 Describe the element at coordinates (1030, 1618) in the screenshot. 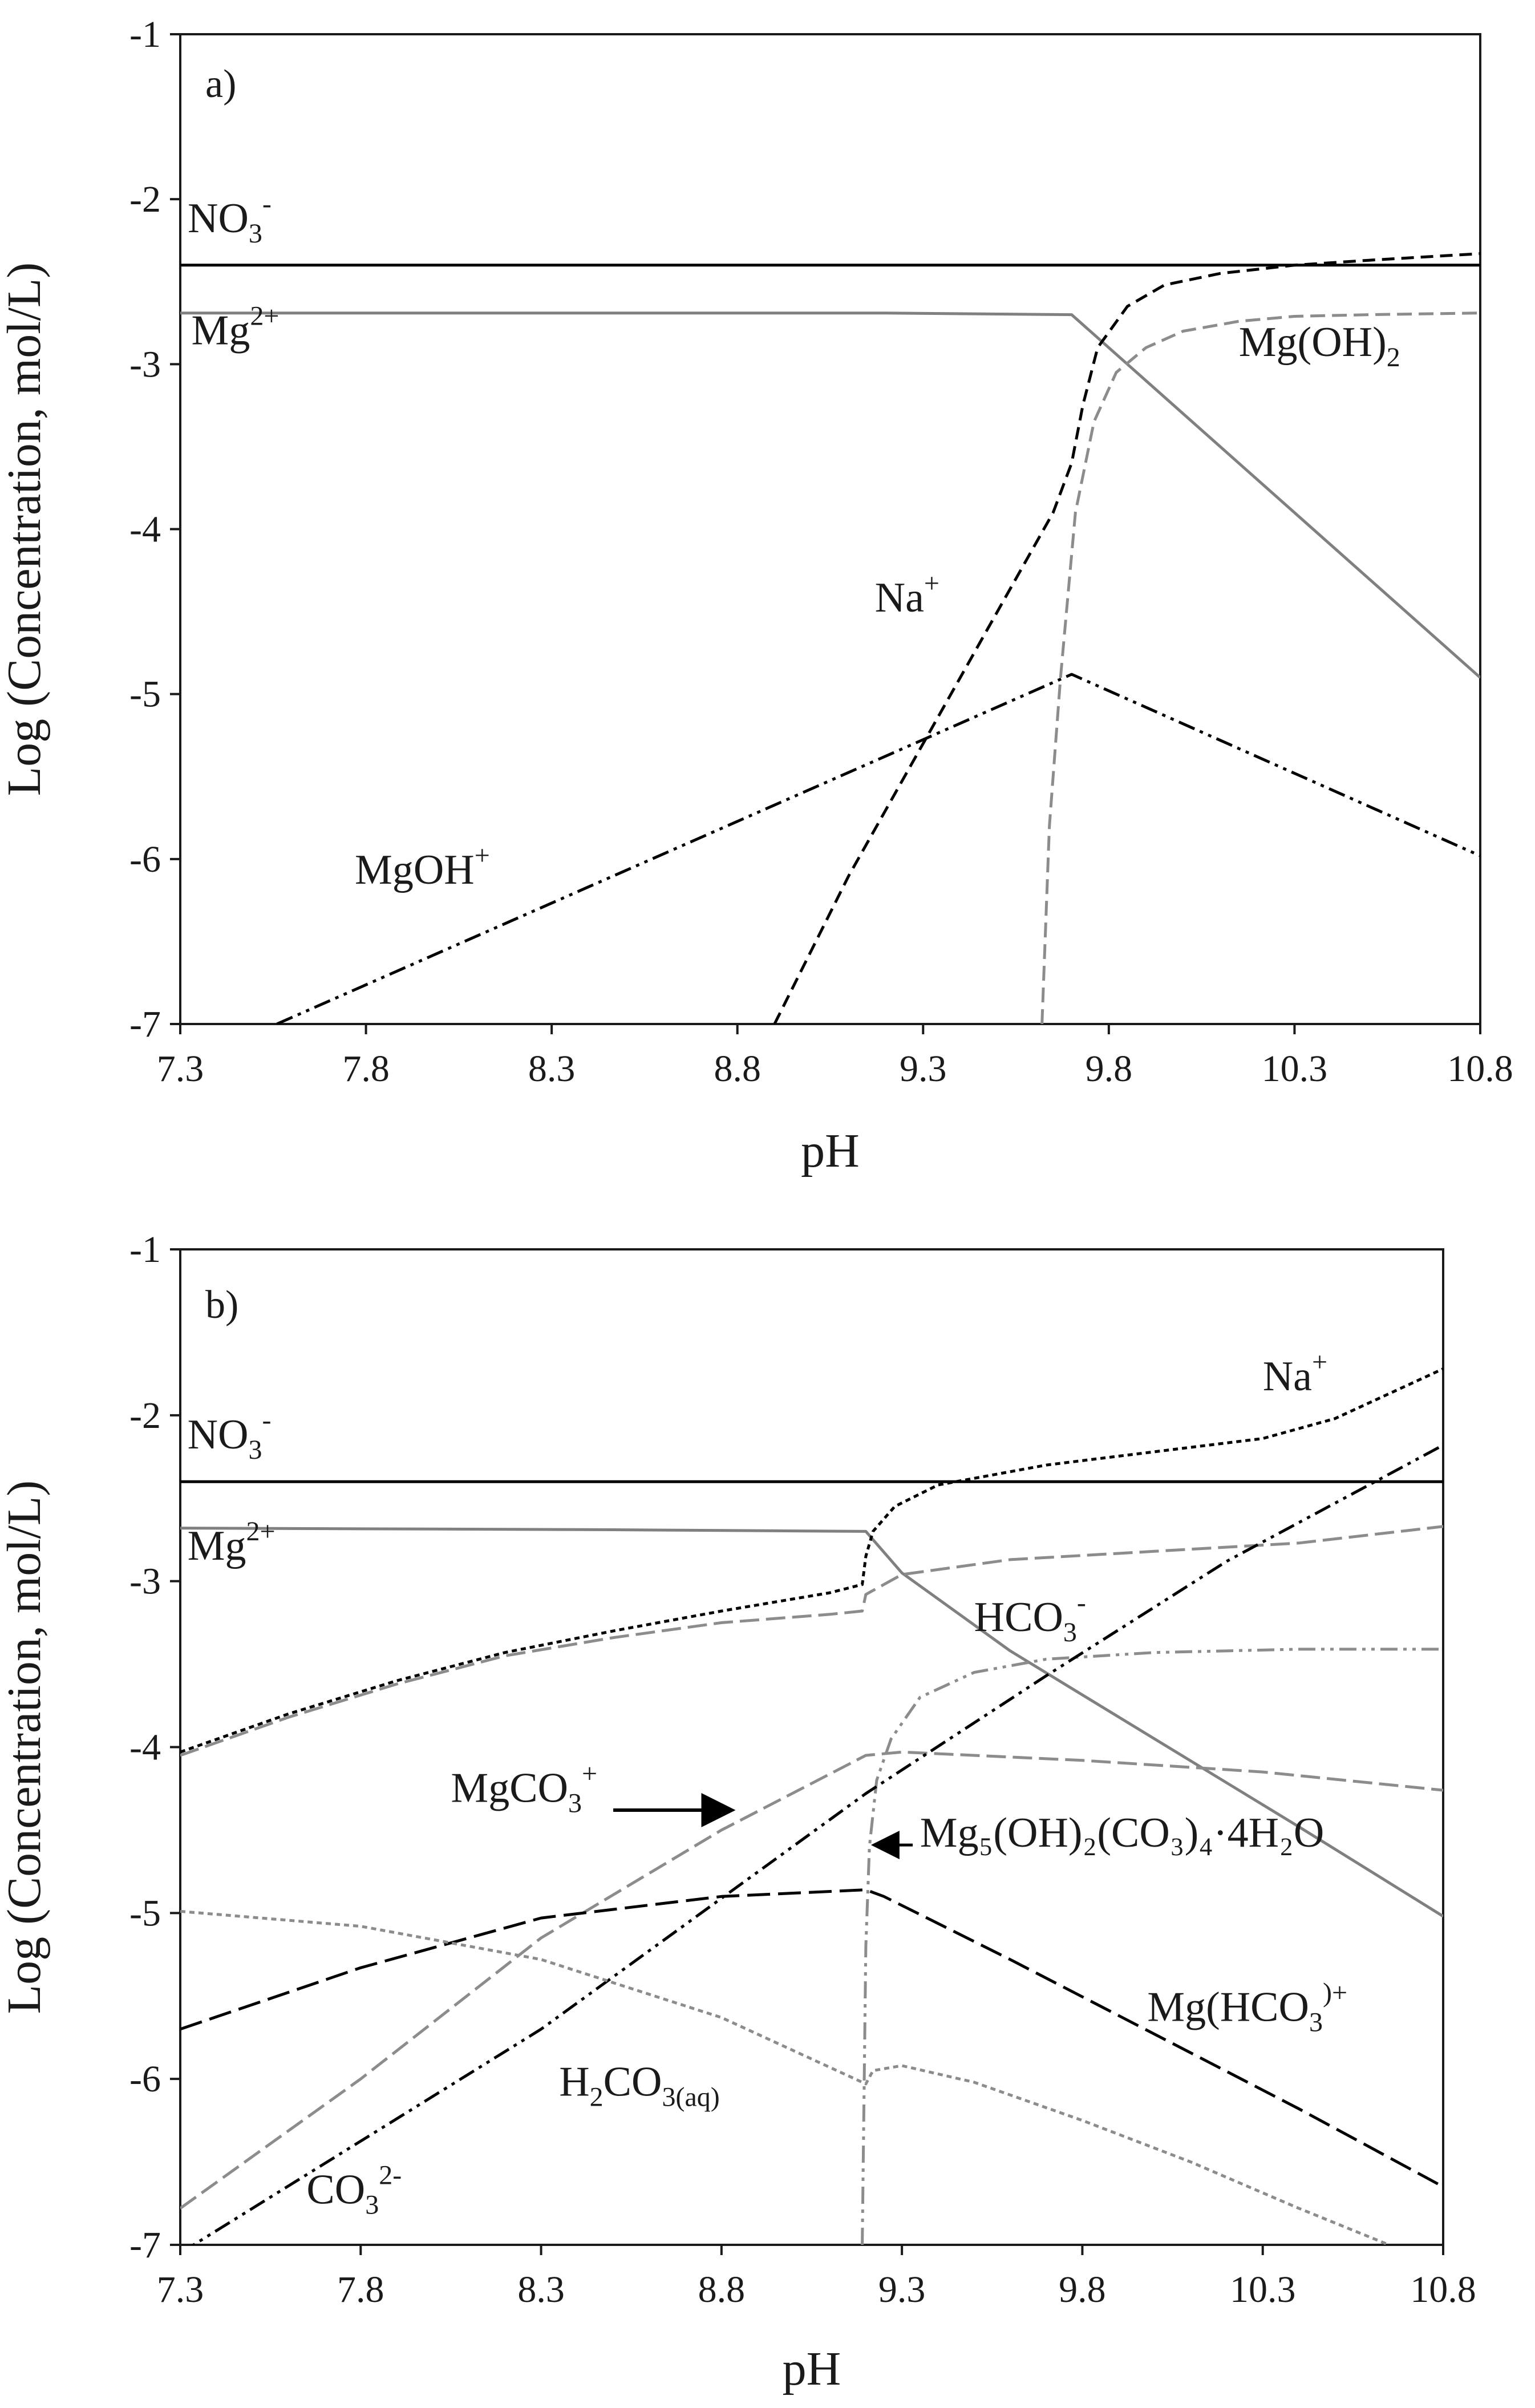

I see `series-label-hco3: HCO3-` at that location.